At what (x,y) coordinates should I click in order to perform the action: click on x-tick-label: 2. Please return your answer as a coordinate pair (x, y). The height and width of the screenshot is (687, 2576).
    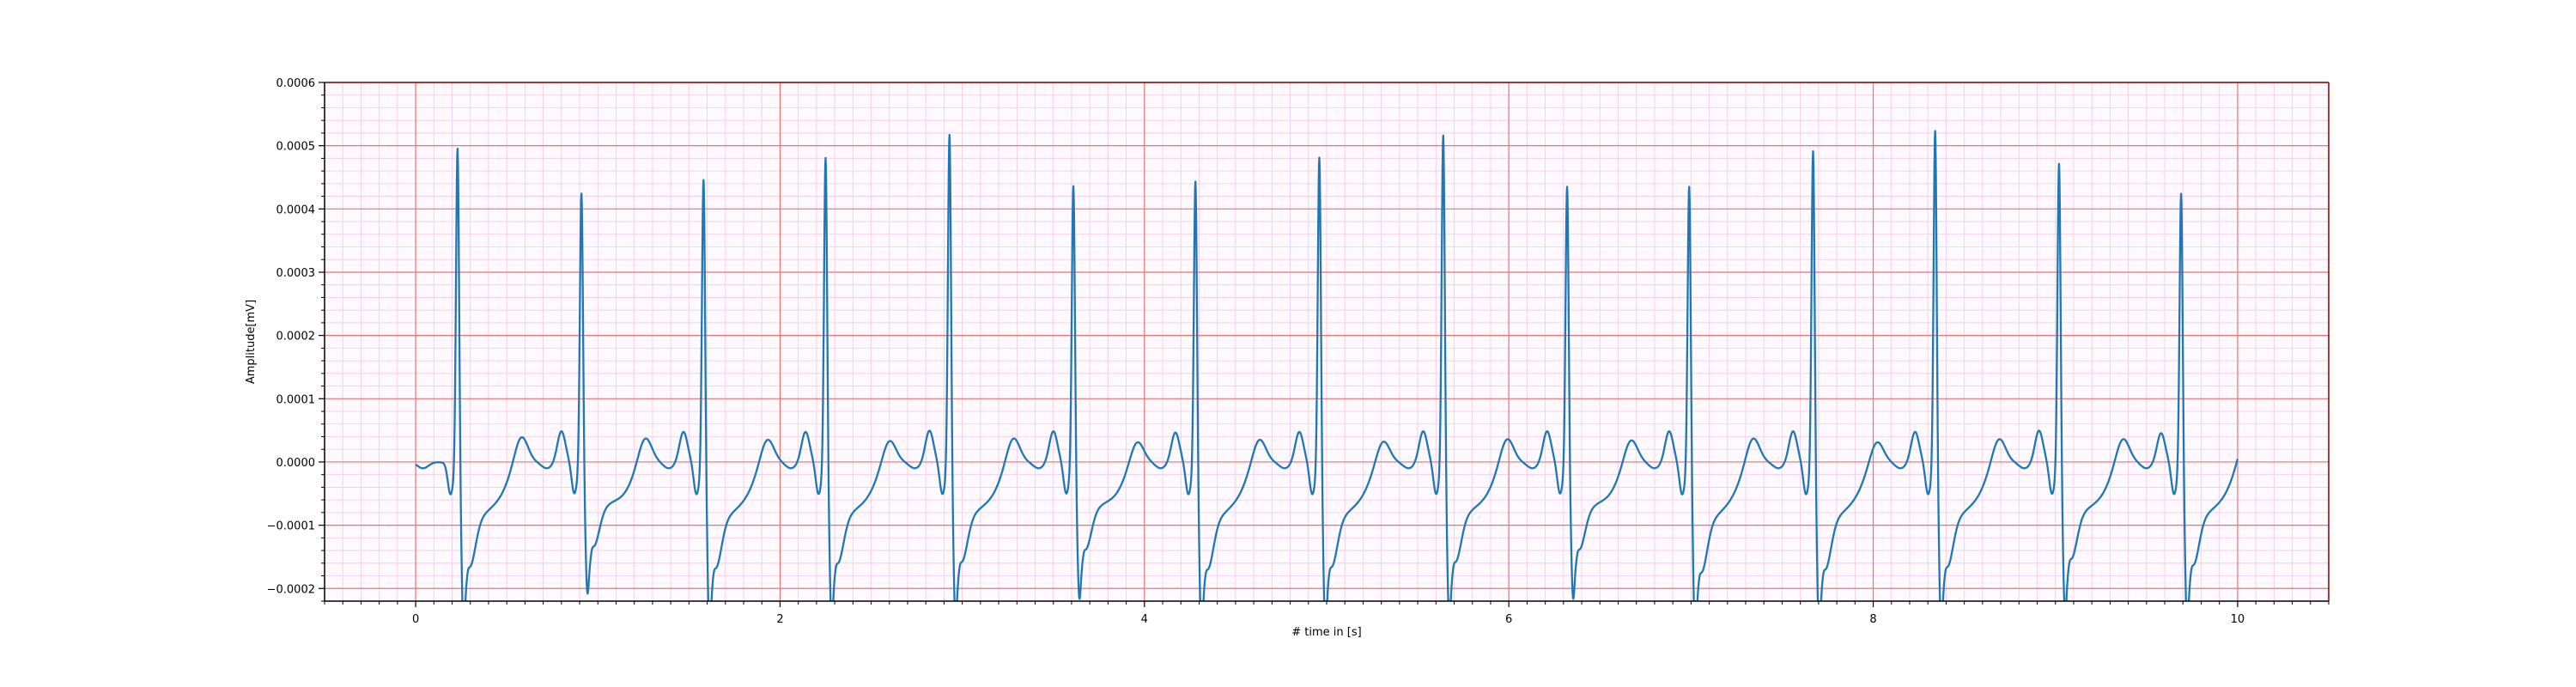
    Looking at the image, I should click on (779, 619).